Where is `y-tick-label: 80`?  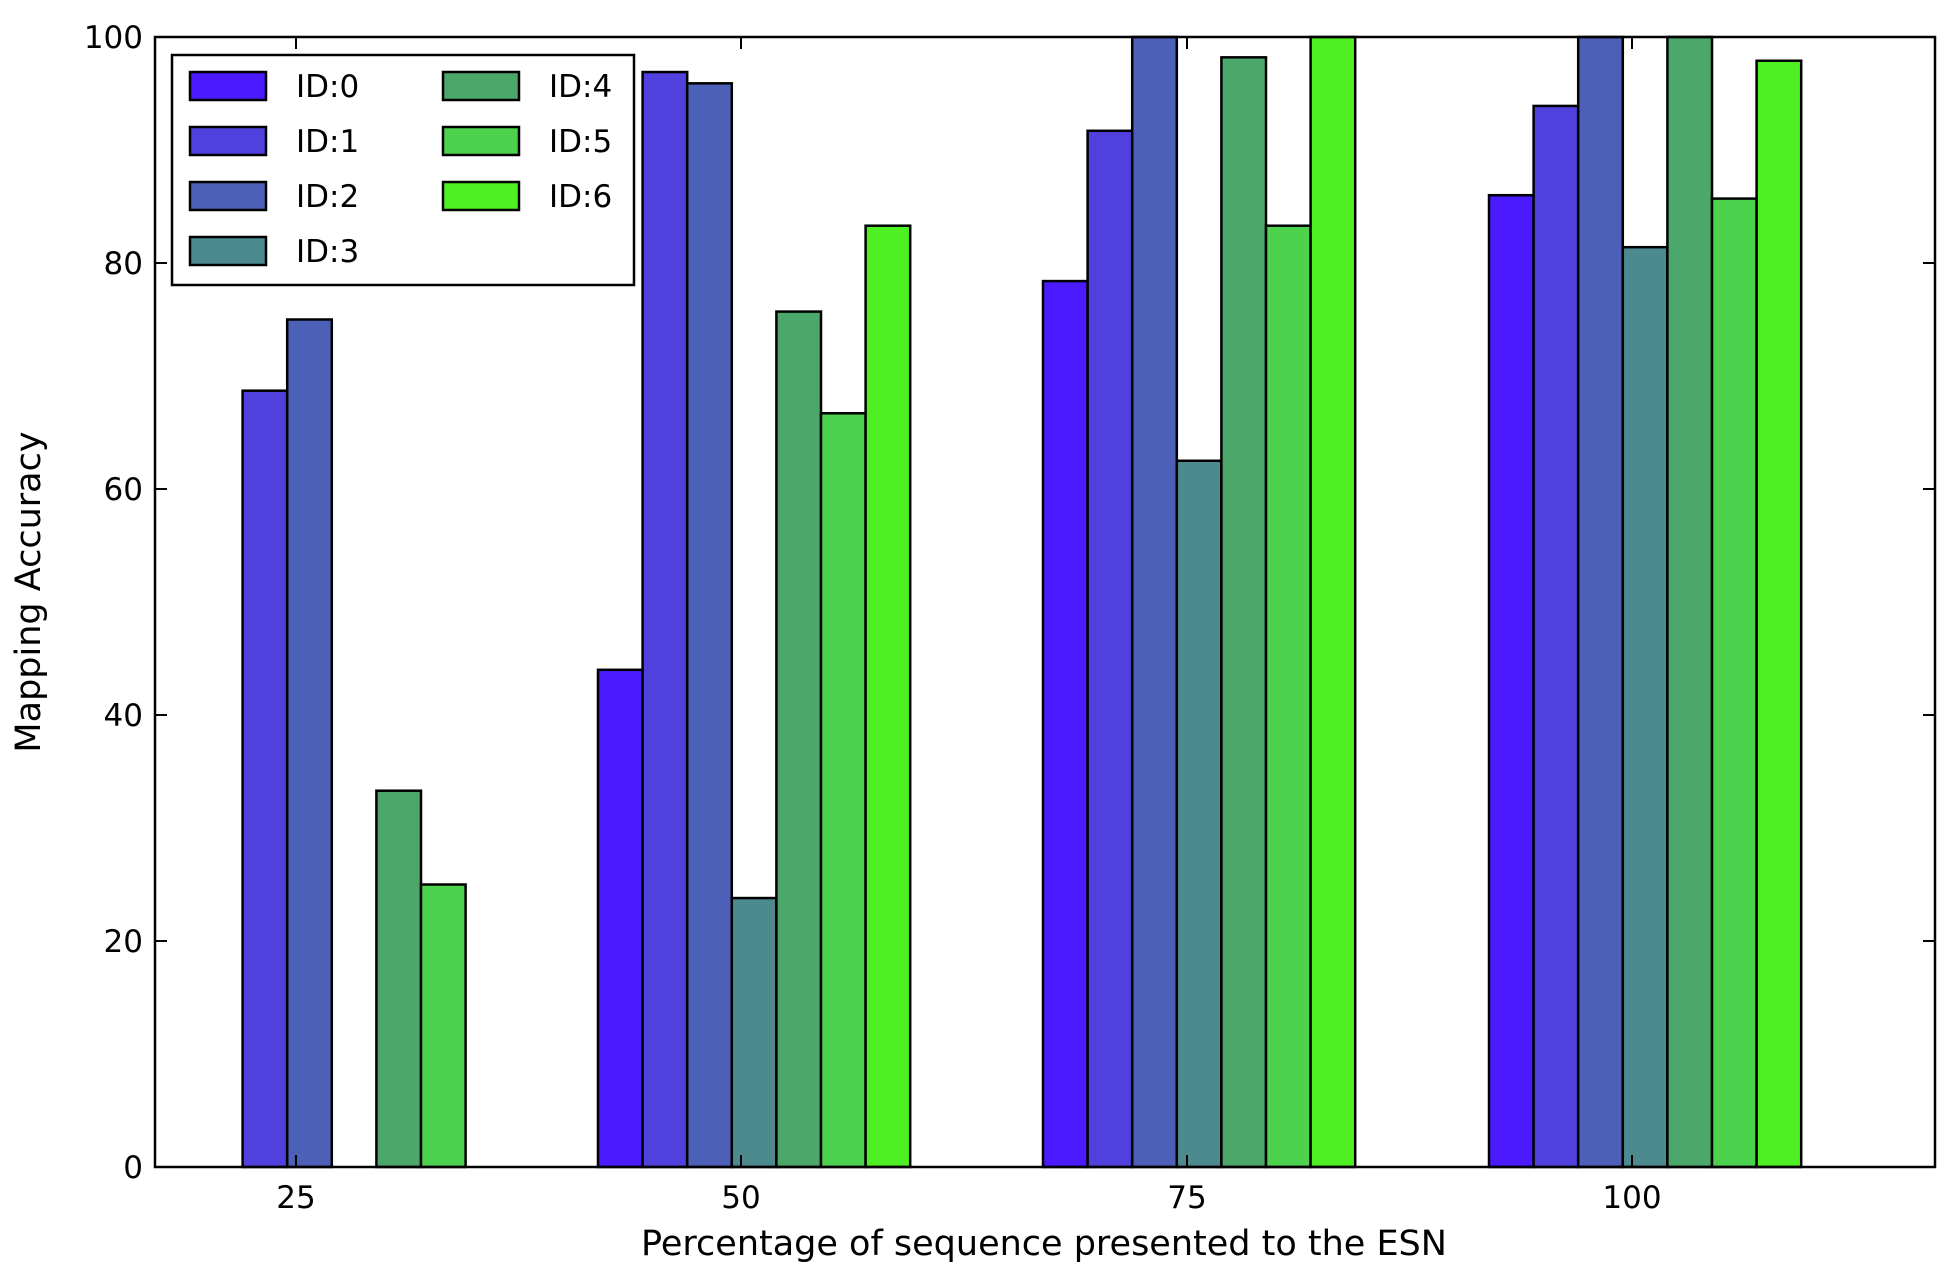
y-tick-label: 80 is located at coordinates (123, 264).